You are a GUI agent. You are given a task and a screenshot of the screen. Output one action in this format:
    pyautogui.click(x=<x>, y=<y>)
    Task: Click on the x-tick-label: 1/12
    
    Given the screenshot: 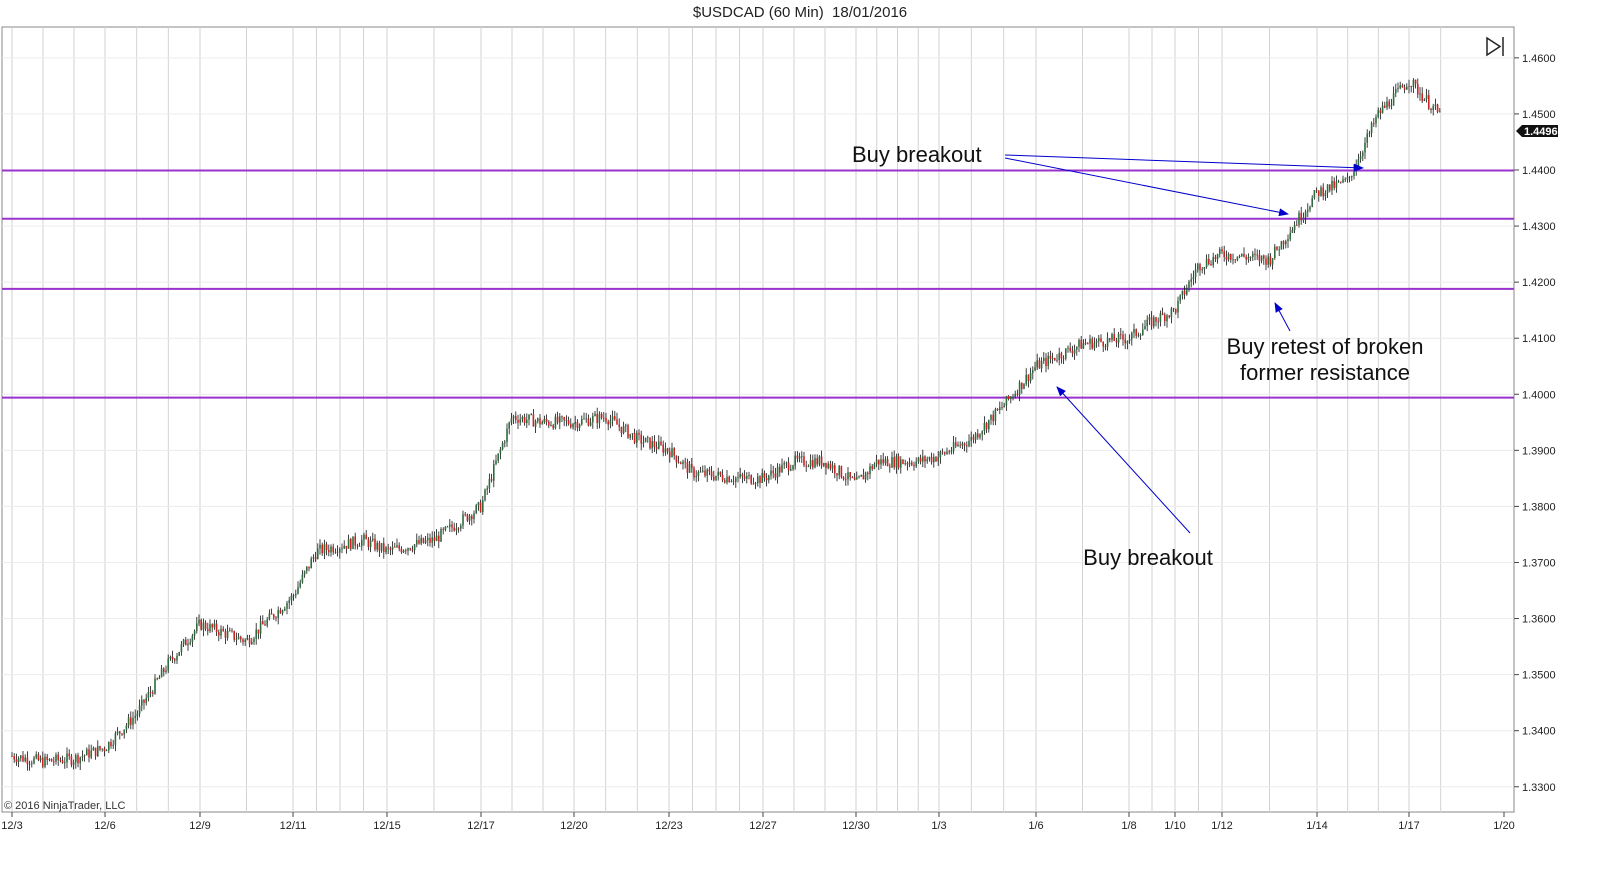 What is the action you would take?
    pyautogui.click(x=1221, y=826)
    